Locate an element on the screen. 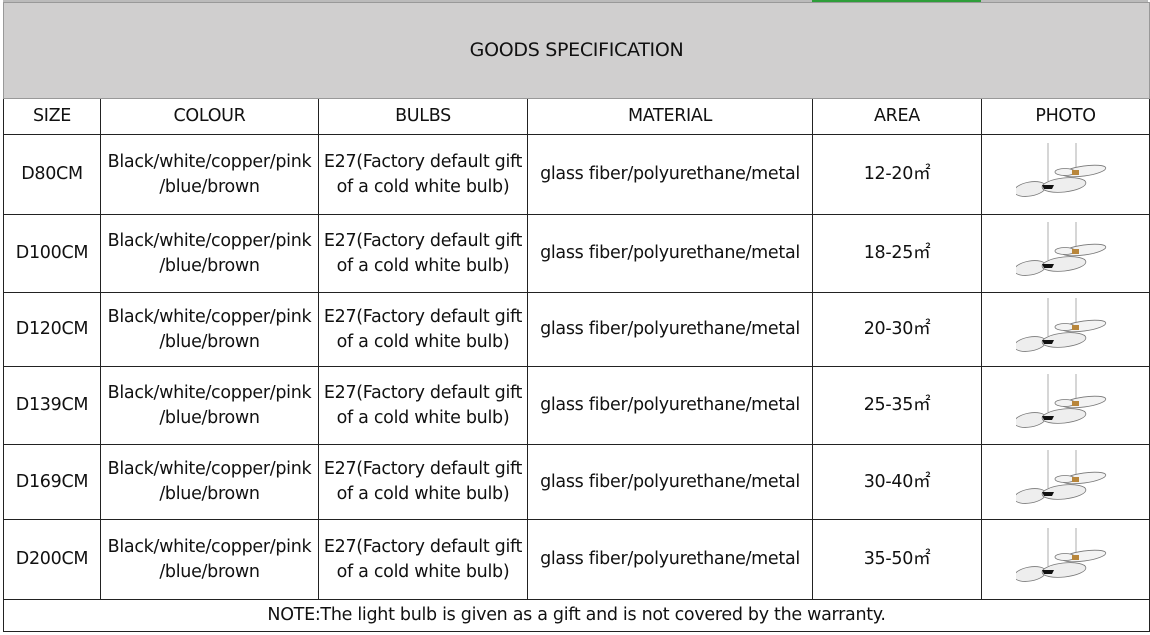 This screenshot has width=1150, height=635. top-border is located at coordinates (575, 1).